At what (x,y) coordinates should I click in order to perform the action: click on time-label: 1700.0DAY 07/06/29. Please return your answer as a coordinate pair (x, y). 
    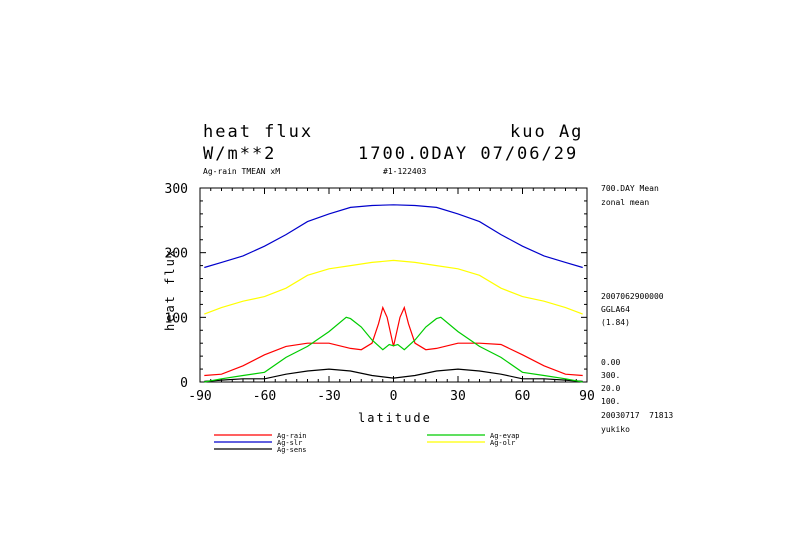
    Looking at the image, I should click on (468, 154).